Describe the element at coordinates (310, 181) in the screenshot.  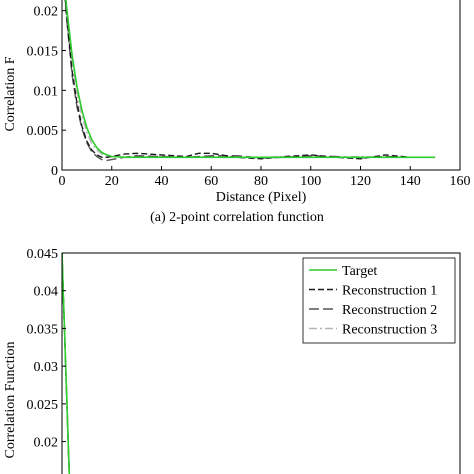
I see `chart-a-x-tick-label: 100` at that location.